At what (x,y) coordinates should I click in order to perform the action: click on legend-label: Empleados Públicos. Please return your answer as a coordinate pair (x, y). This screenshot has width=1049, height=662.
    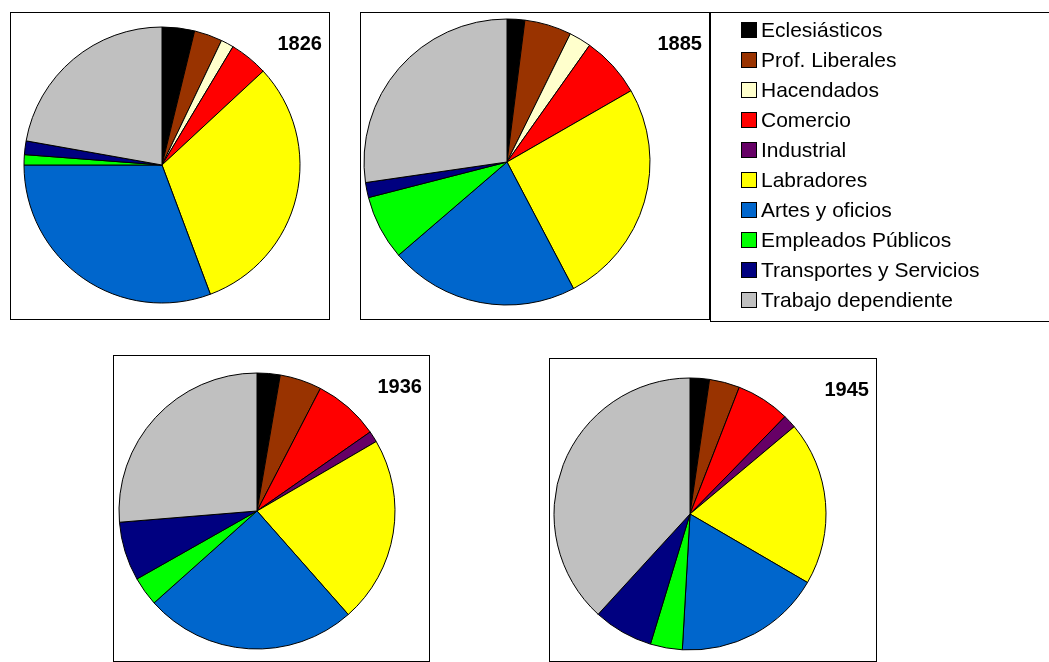
    Looking at the image, I should click on (856, 240).